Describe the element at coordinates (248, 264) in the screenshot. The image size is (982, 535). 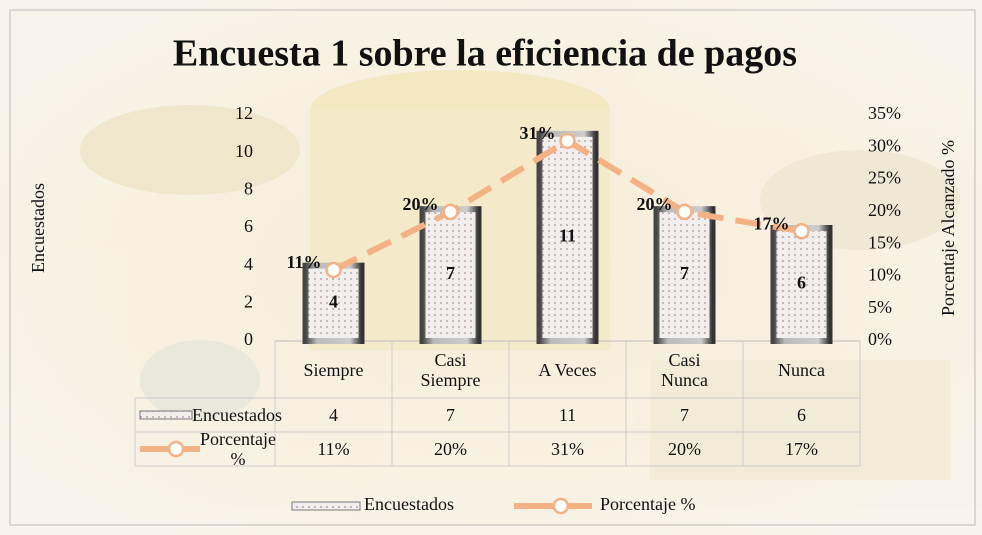
I see `y-tick-label: 4` at that location.